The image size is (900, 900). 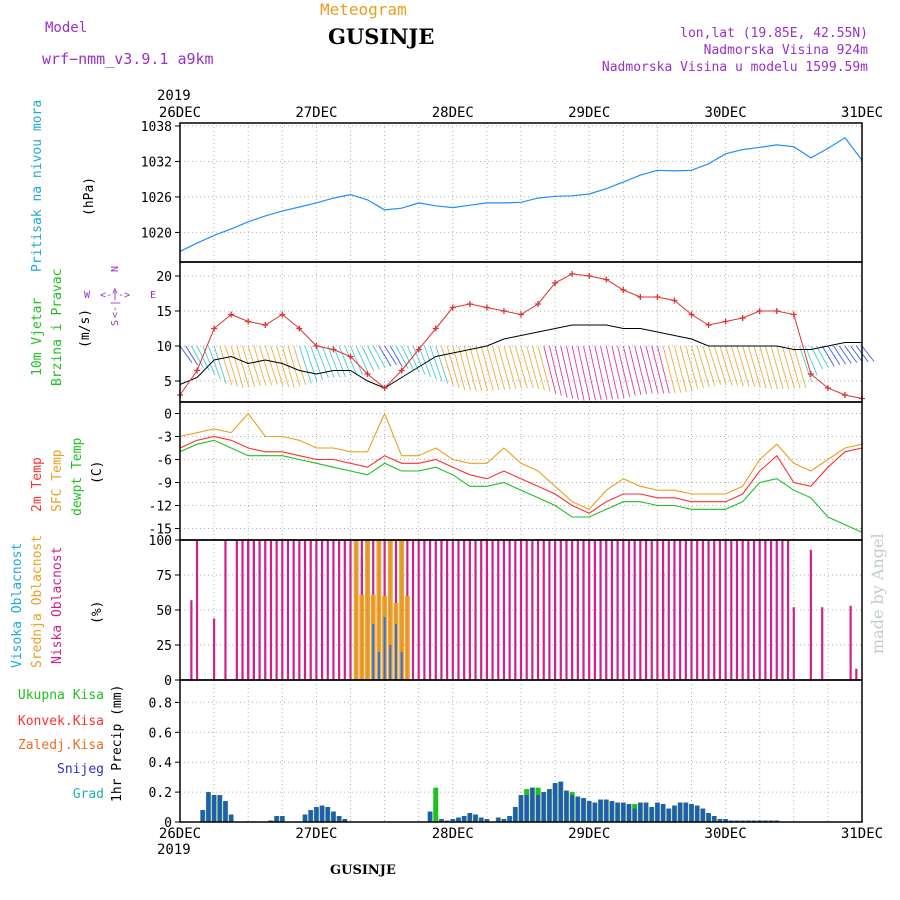 I want to click on y-tick-label: 0.8, so click(x=160, y=703).